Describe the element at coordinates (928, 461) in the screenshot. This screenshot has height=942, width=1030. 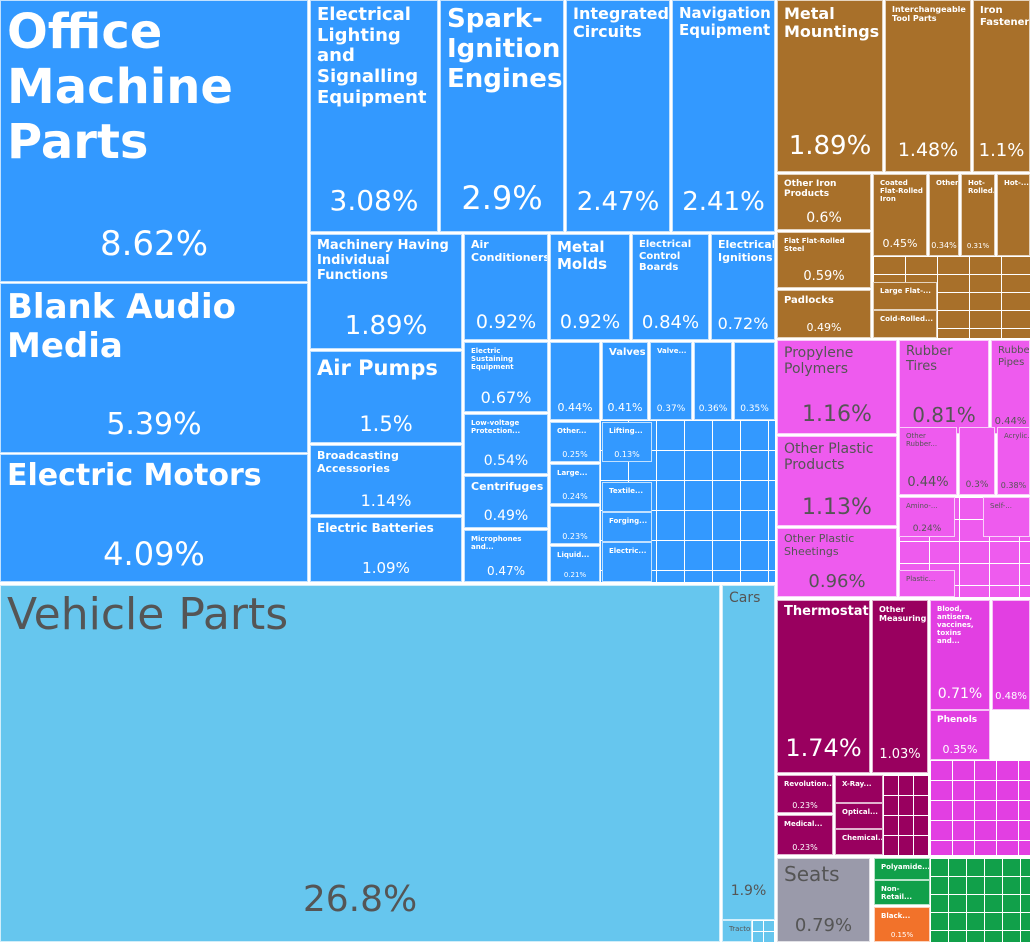
I see `tile: Other Rubber... 0.44%` at that location.